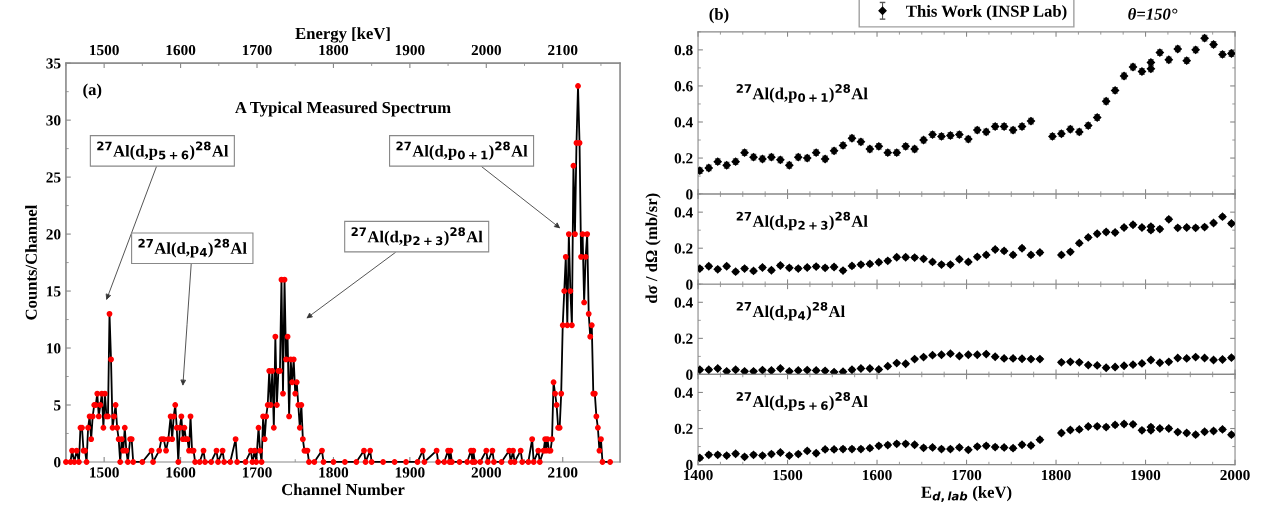  Describe the element at coordinates (1153, 13) in the screenshot. I see `text: θ=150°` at that location.